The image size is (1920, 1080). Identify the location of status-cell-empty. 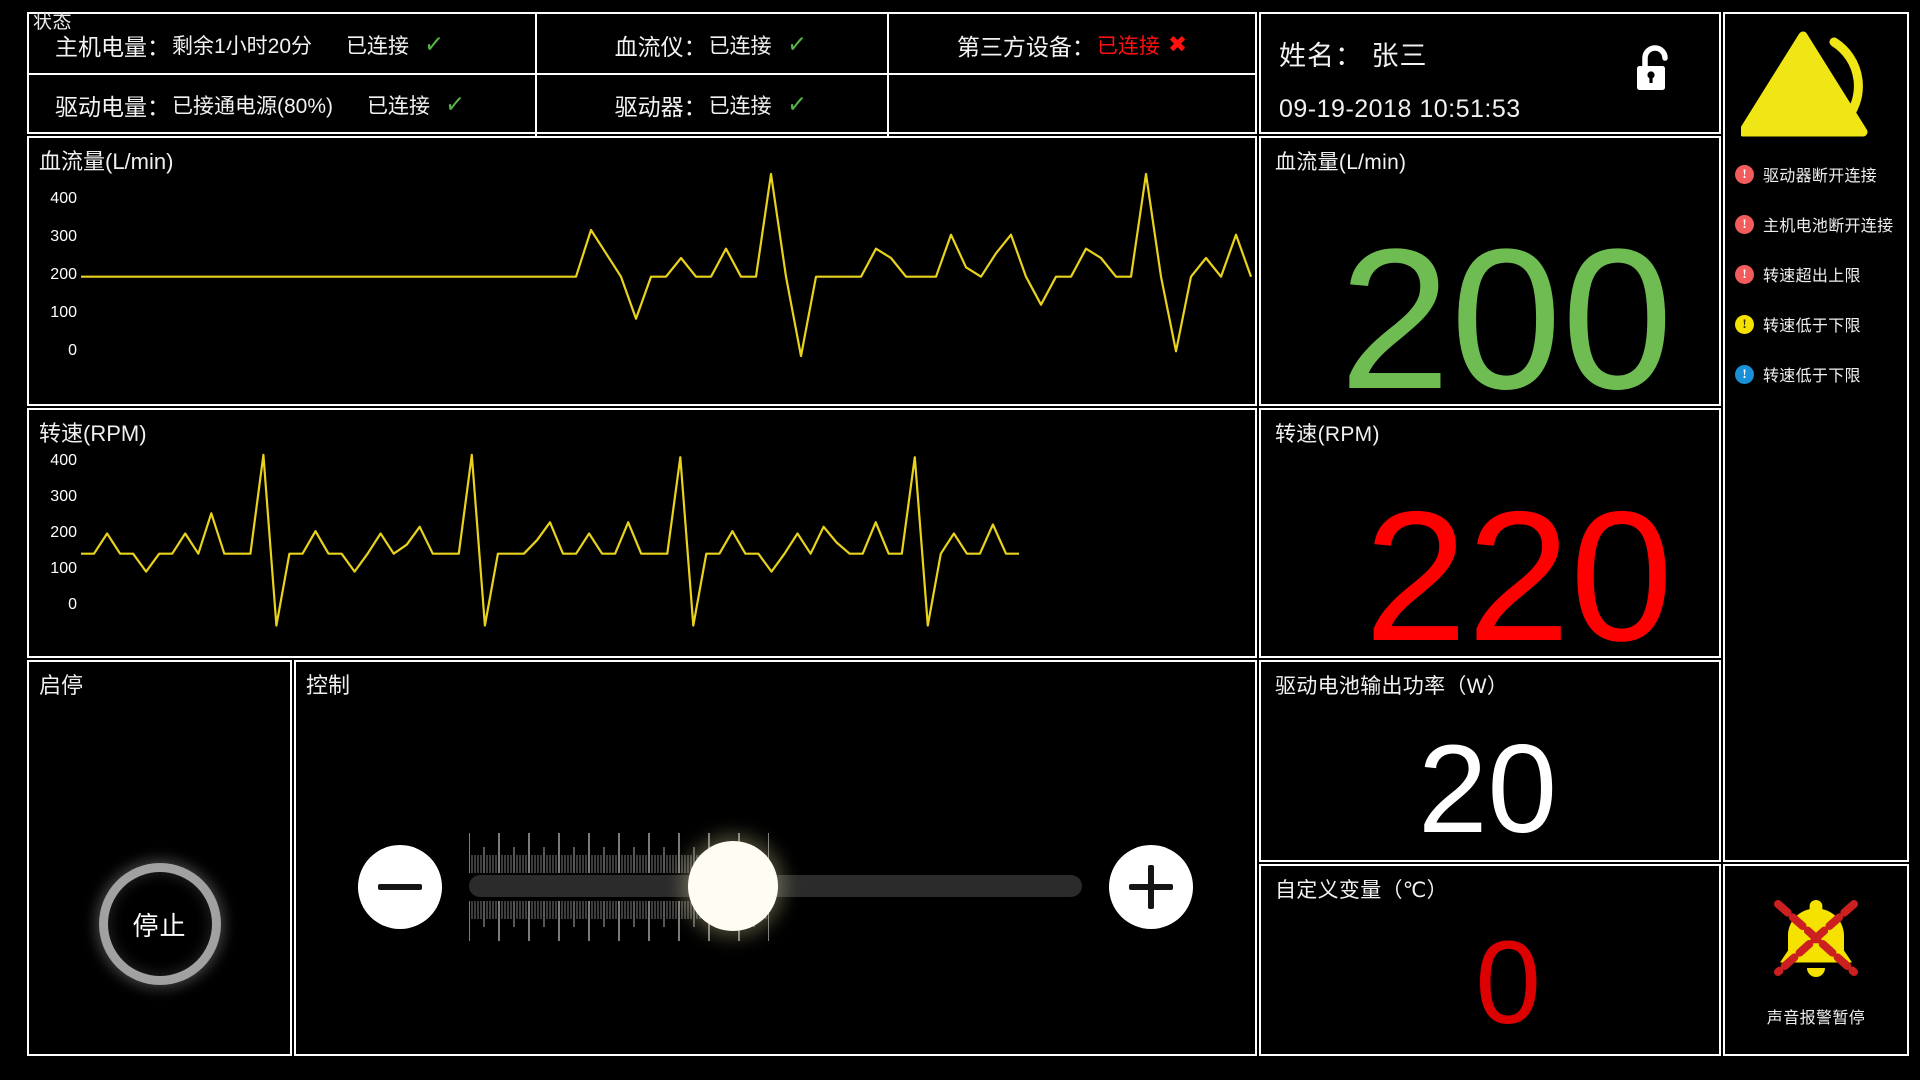
(1072, 104).